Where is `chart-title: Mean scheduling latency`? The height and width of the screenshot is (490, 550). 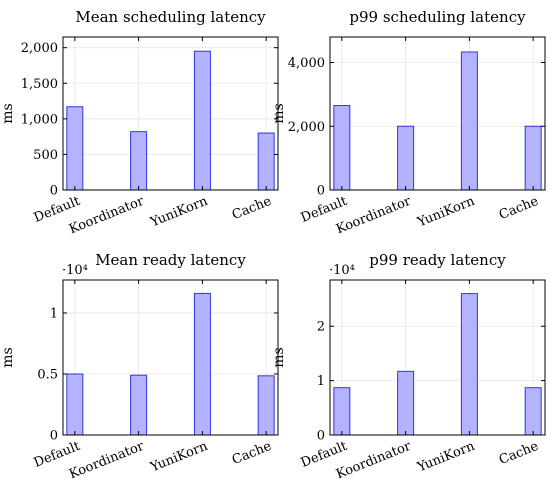 chart-title: Mean scheduling latency is located at coordinates (170, 17).